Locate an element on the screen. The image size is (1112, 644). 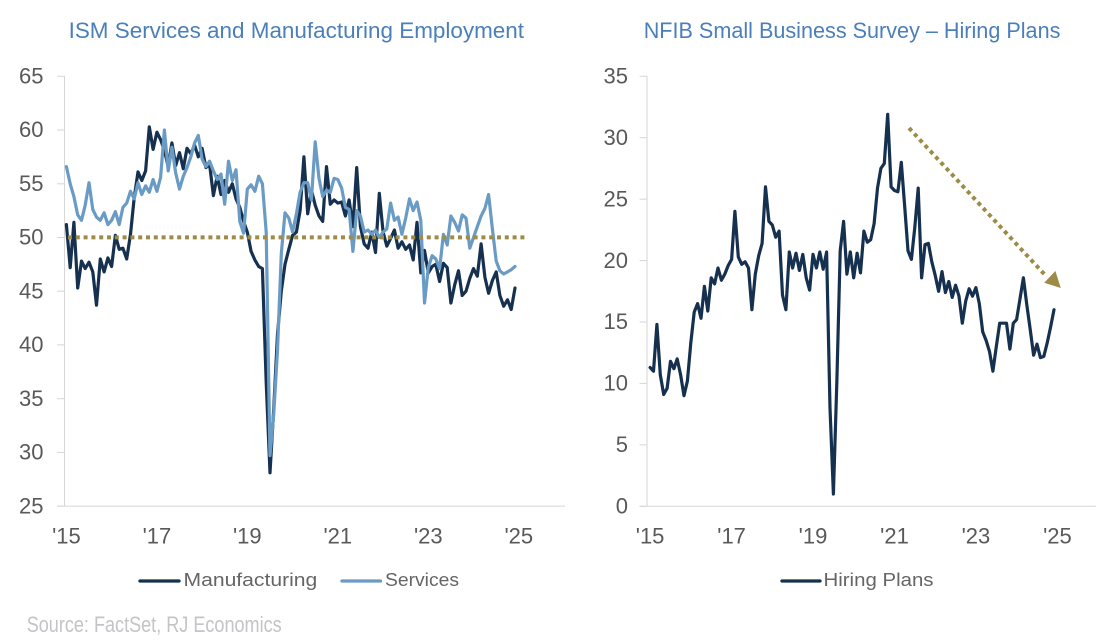
svg-text: 50 is located at coordinates (31, 237).